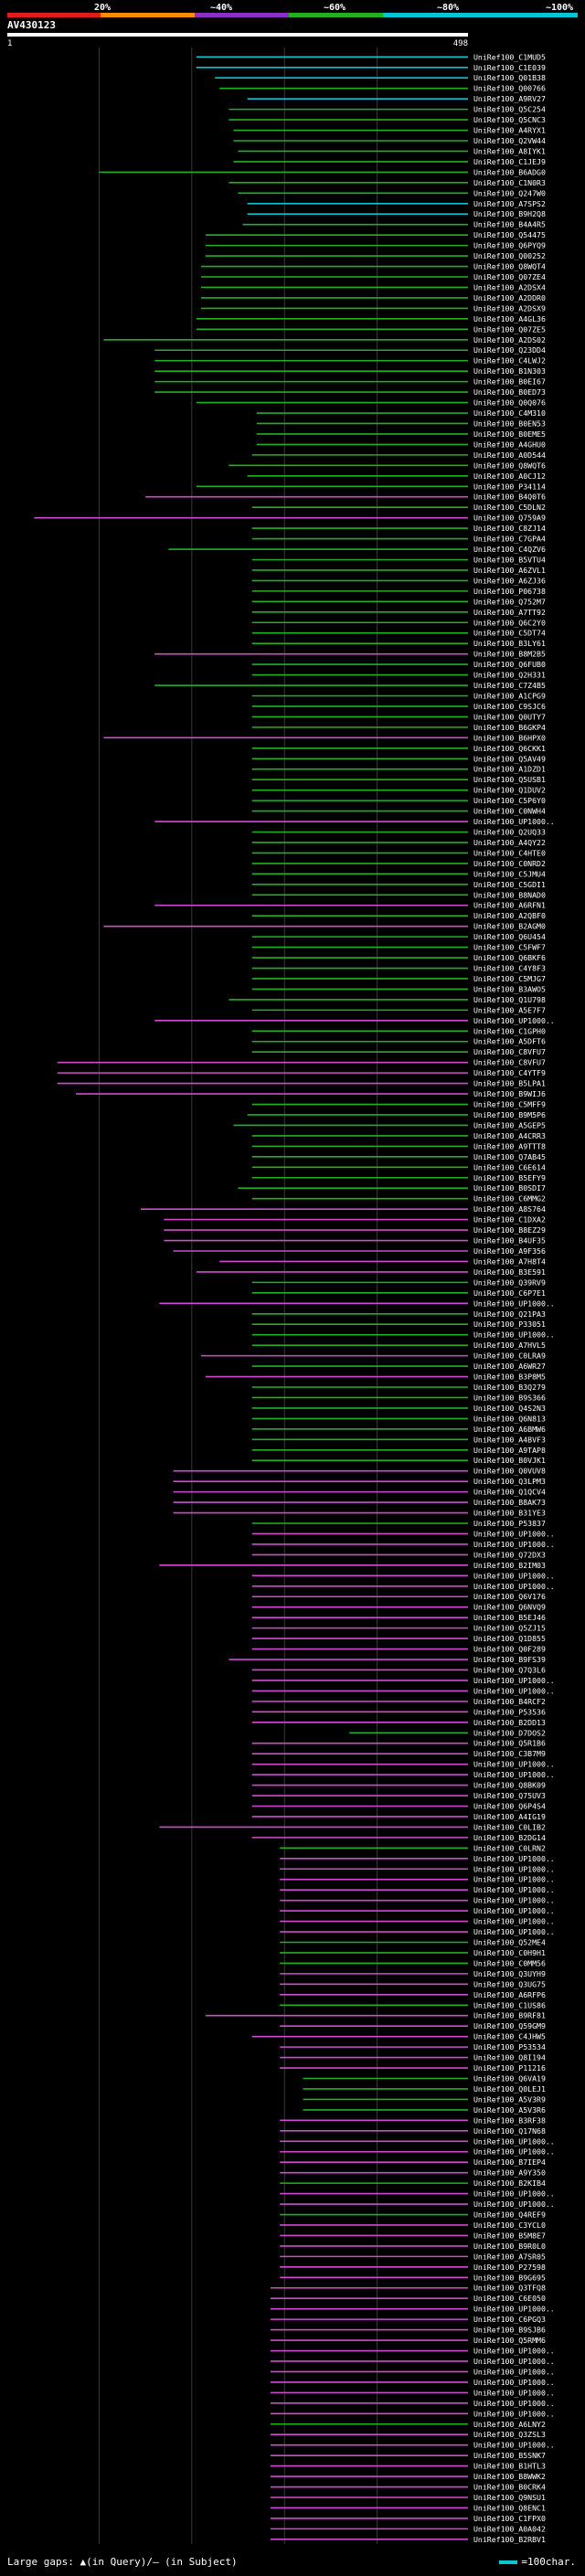 This screenshot has width=585, height=2576. Describe the element at coordinates (510, 968) in the screenshot. I see `hit-label: UniRef100_C4Y8F3` at that location.